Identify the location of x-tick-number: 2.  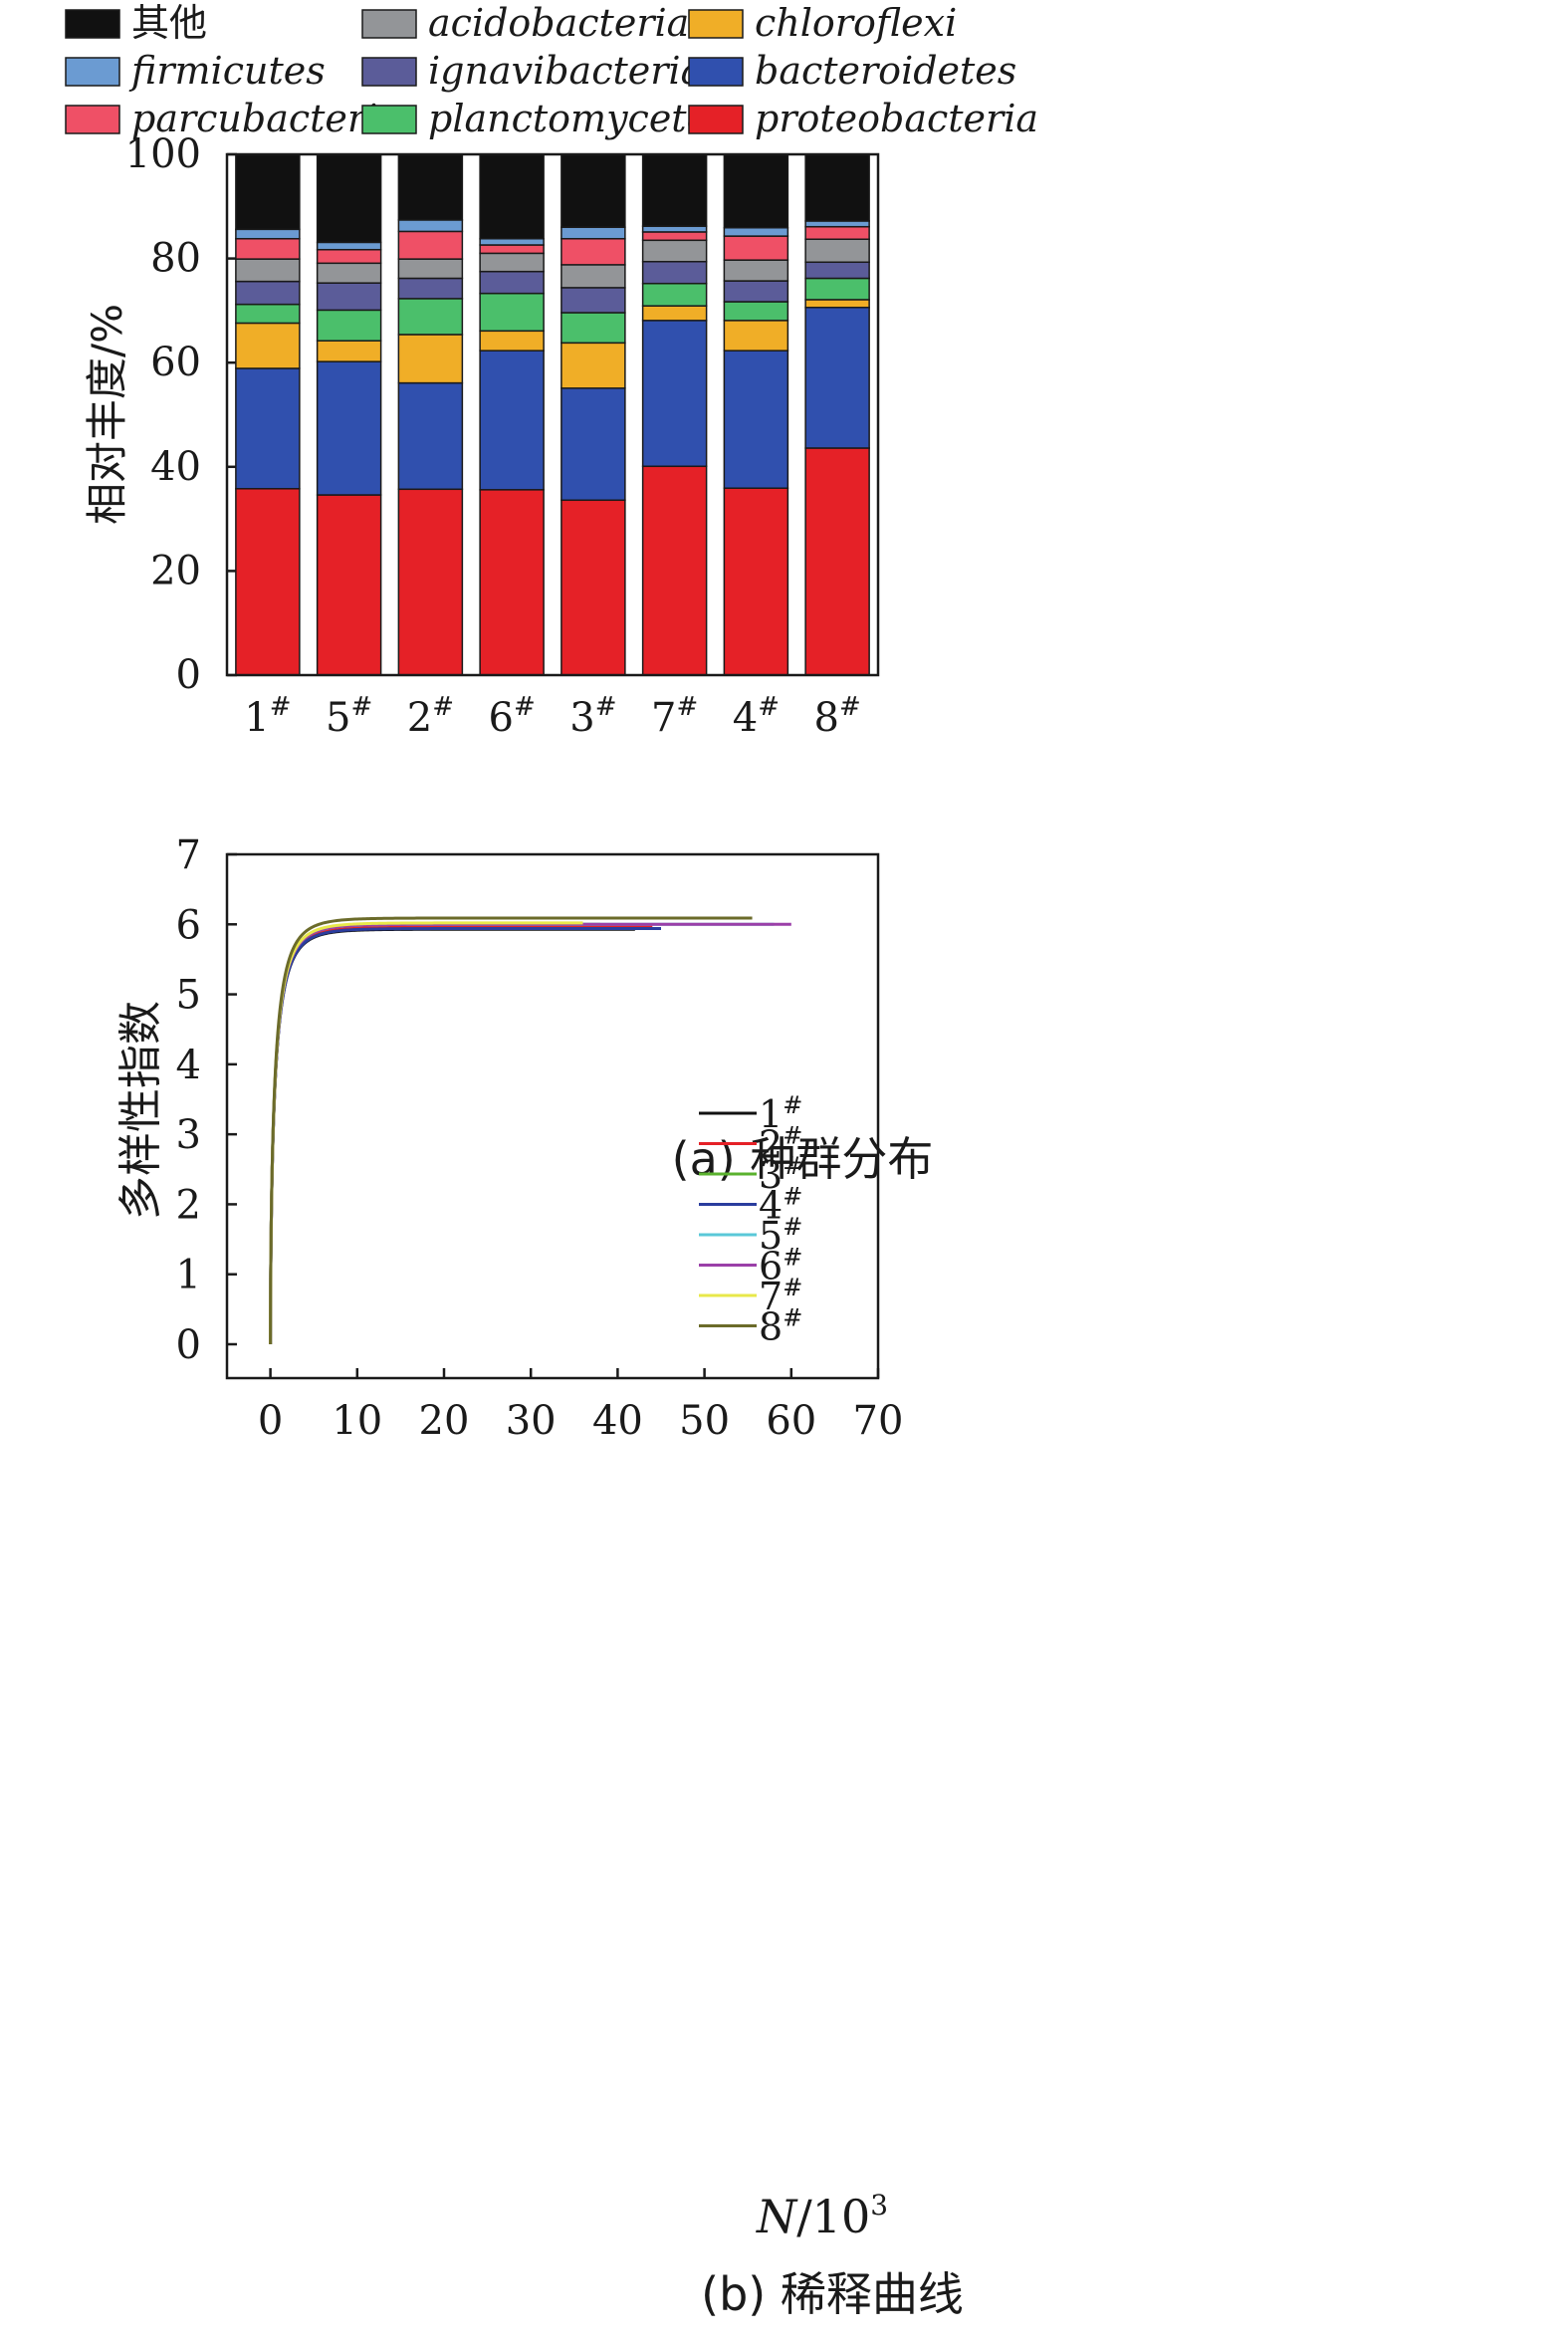
(419, 718).